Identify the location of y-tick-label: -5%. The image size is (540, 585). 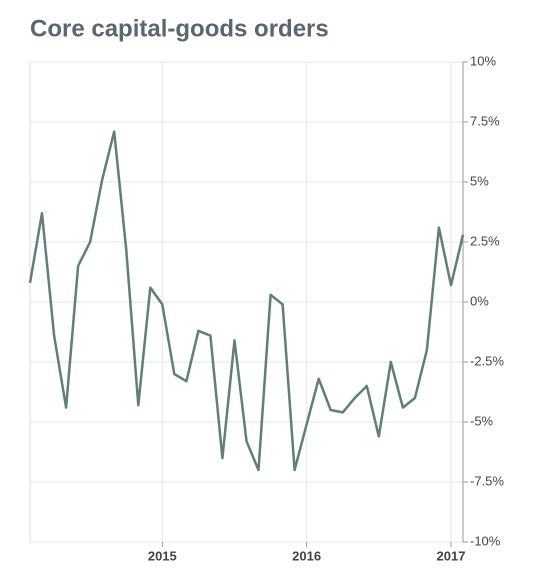
(482, 420).